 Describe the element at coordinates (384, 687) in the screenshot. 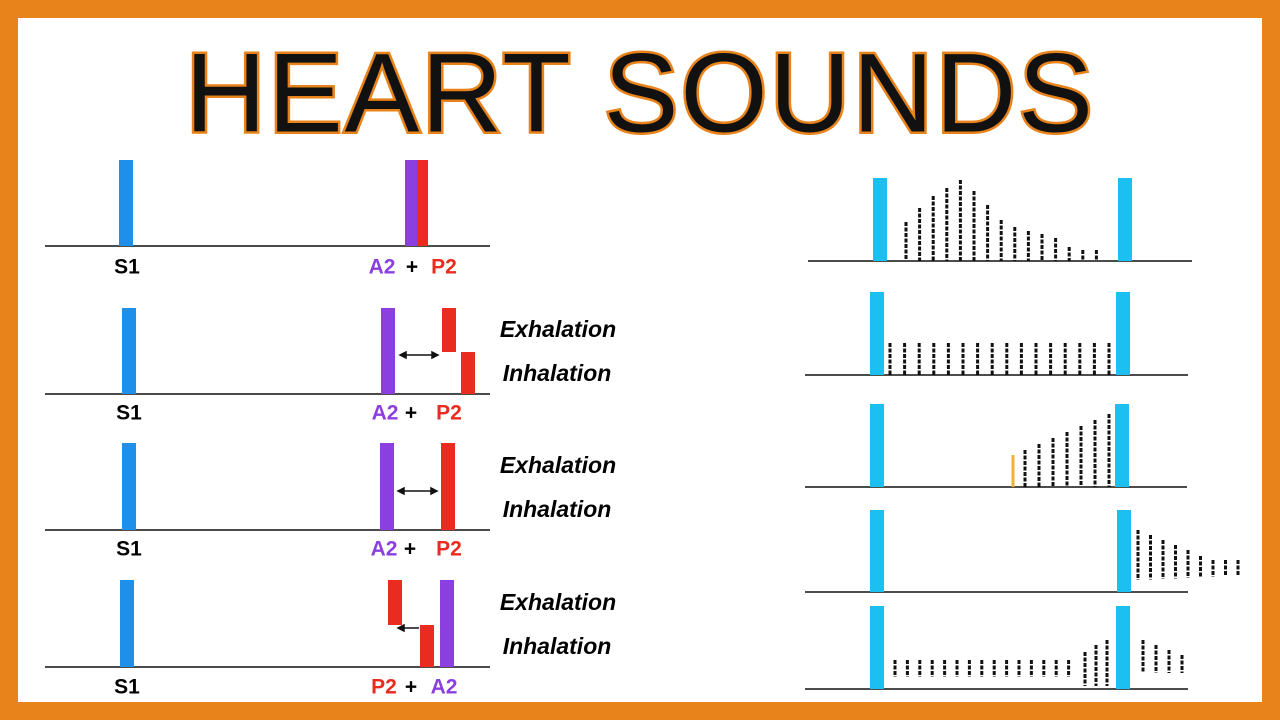

I see `left-label: P2` at that location.